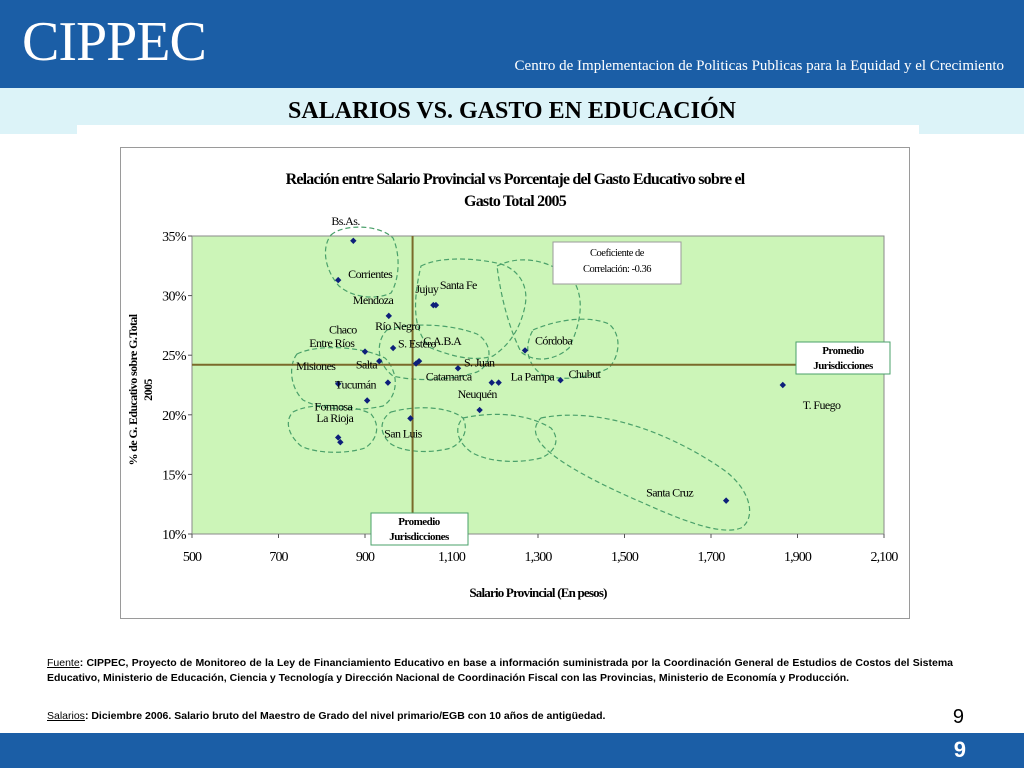 This screenshot has height=768, width=1024. What do you see at coordinates (798, 557) in the screenshot?
I see `x-tick-label: 1,900` at bounding box center [798, 557].